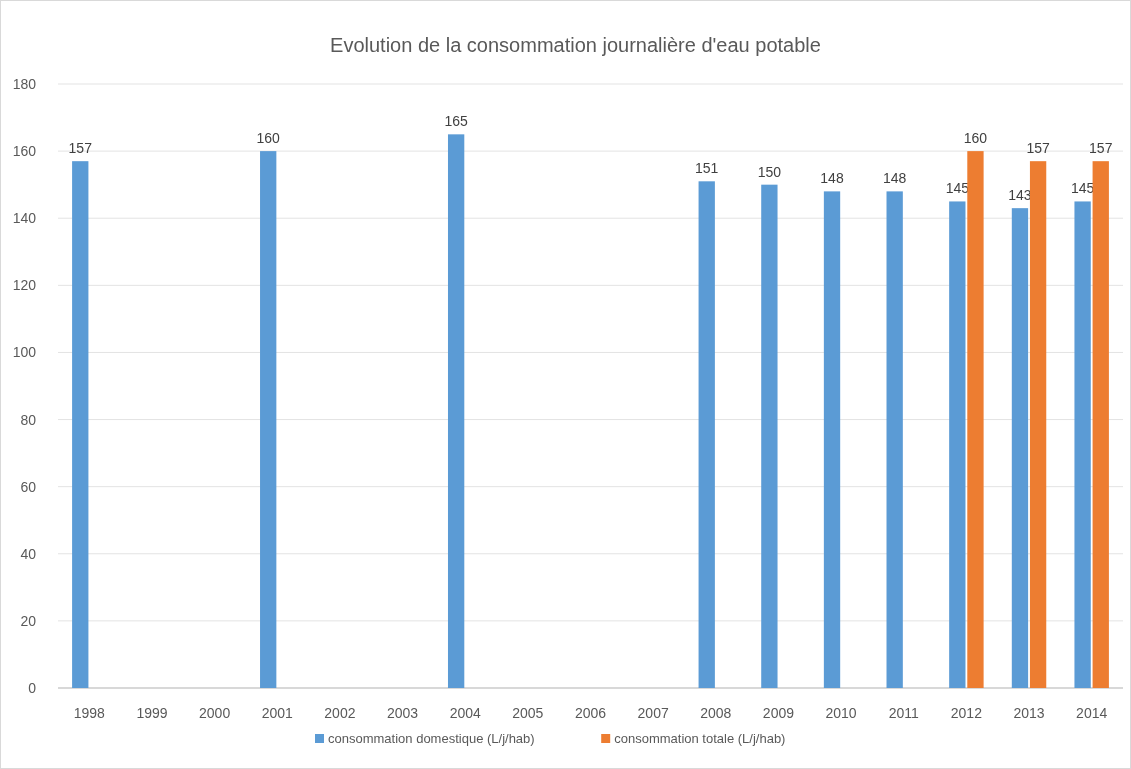 This screenshot has height=769, width=1131. Describe the element at coordinates (841, 713) in the screenshot. I see `x-tick-label: 2010` at that location.